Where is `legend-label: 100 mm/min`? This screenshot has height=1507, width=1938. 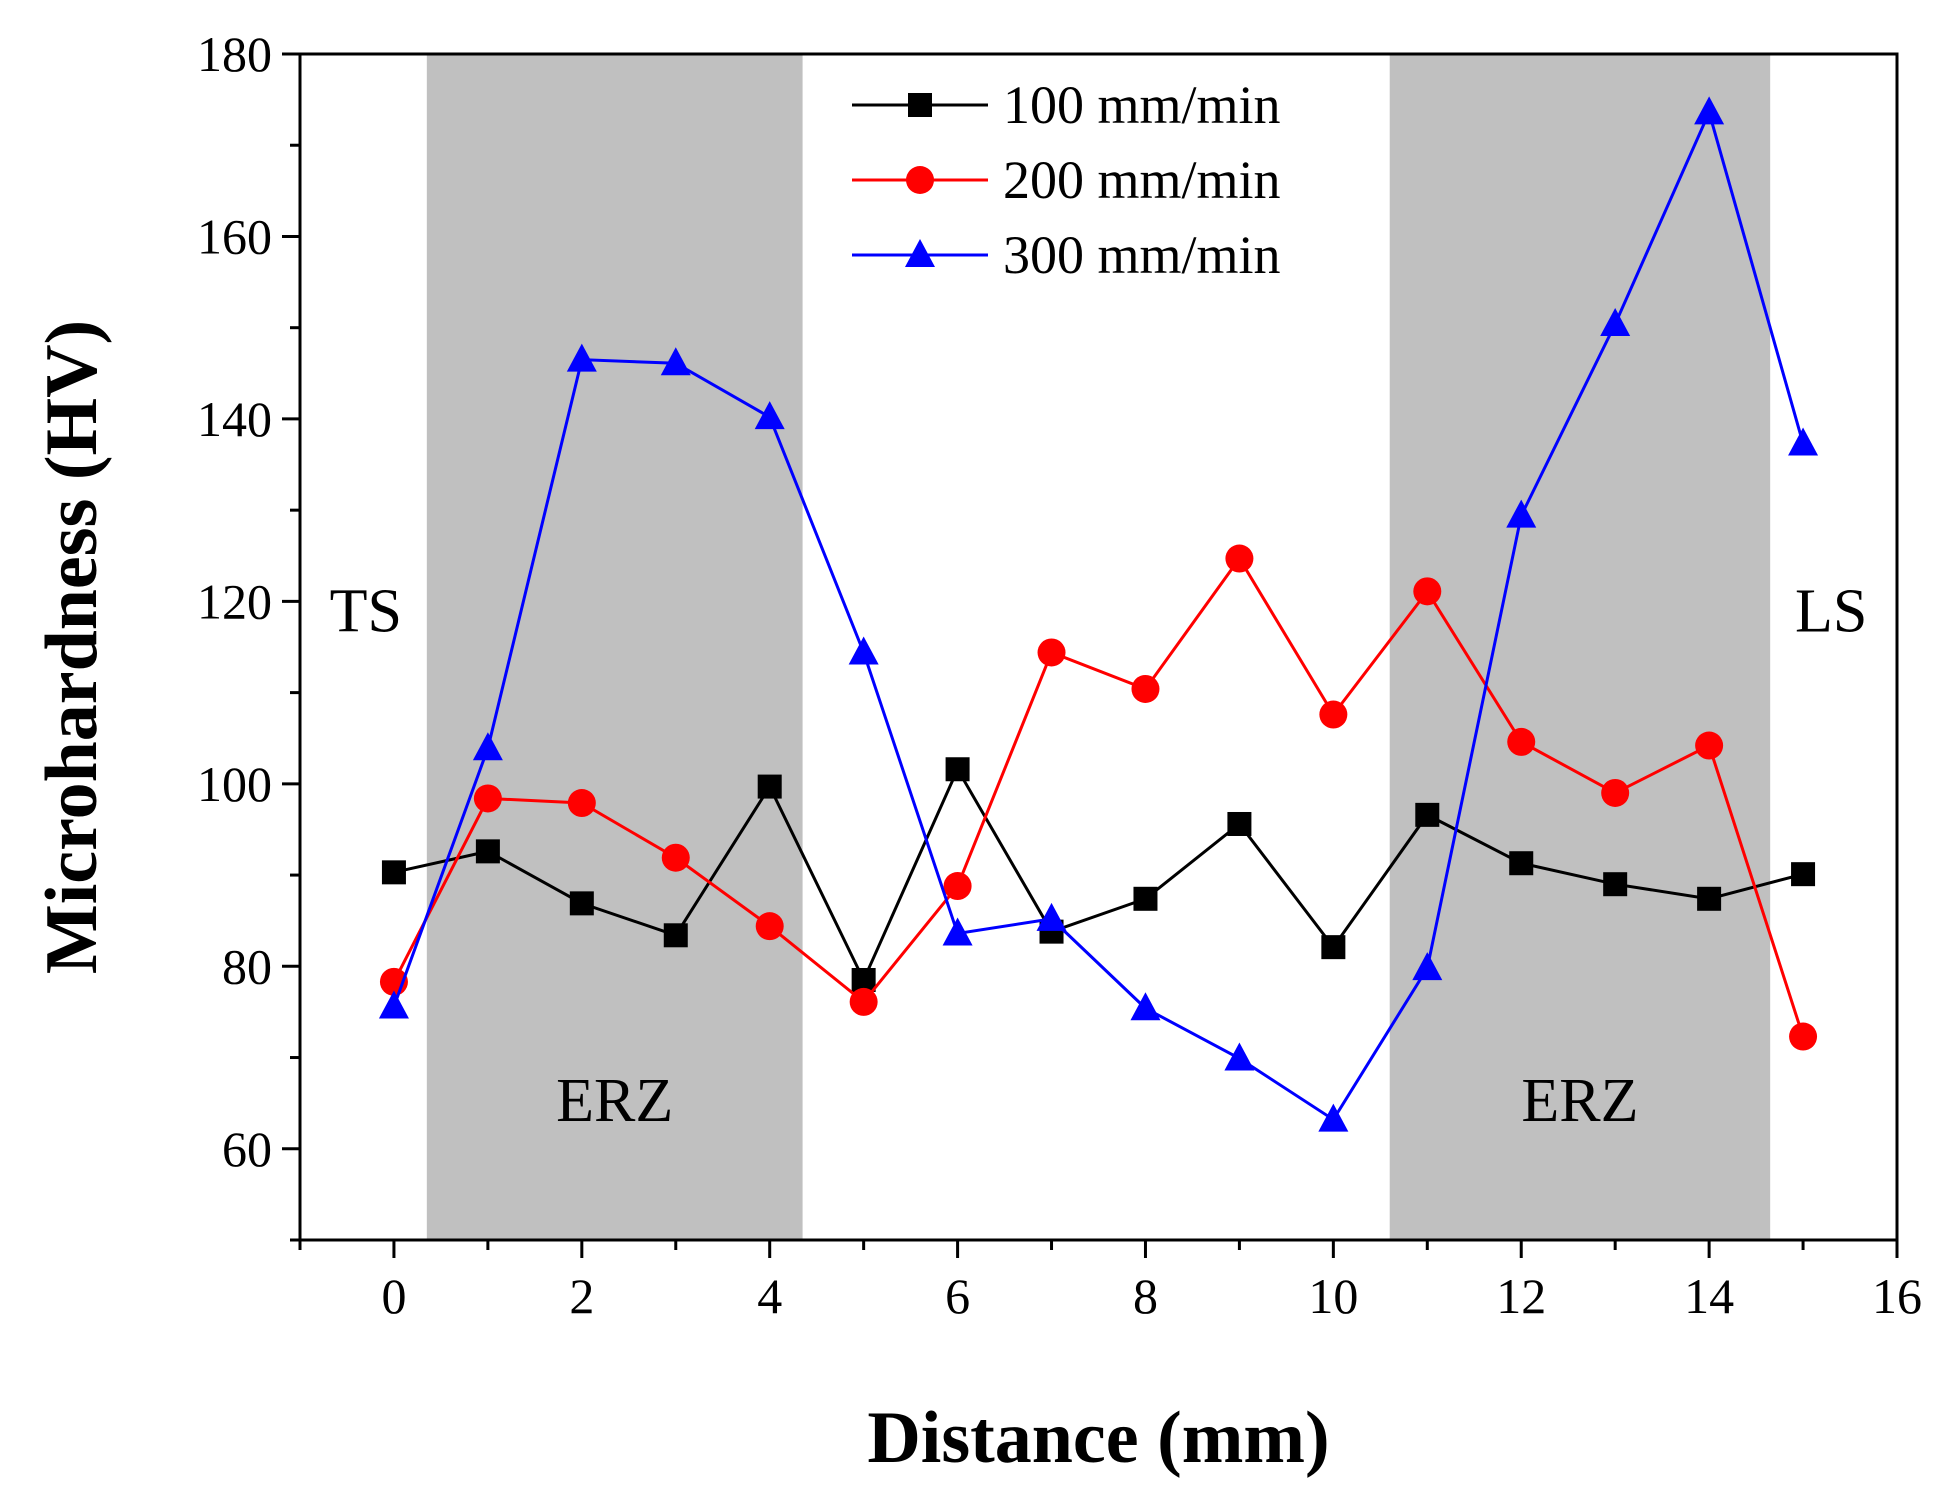 legend-label: 100 mm/min is located at coordinates (1142, 105).